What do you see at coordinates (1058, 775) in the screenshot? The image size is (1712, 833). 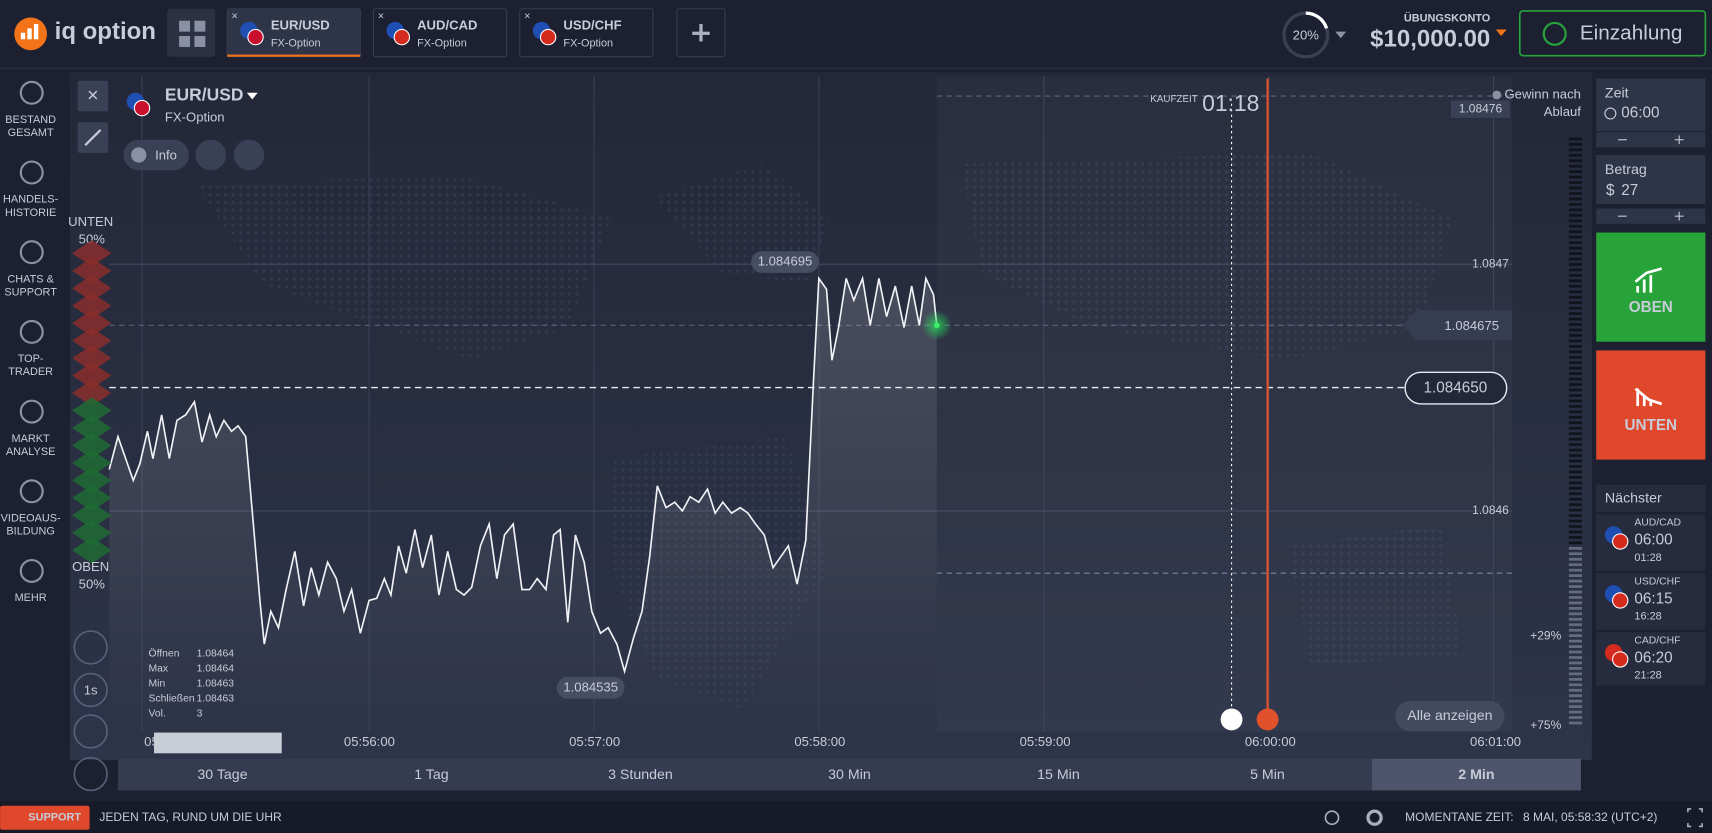 I see `timeframe: 15 Min` at bounding box center [1058, 775].